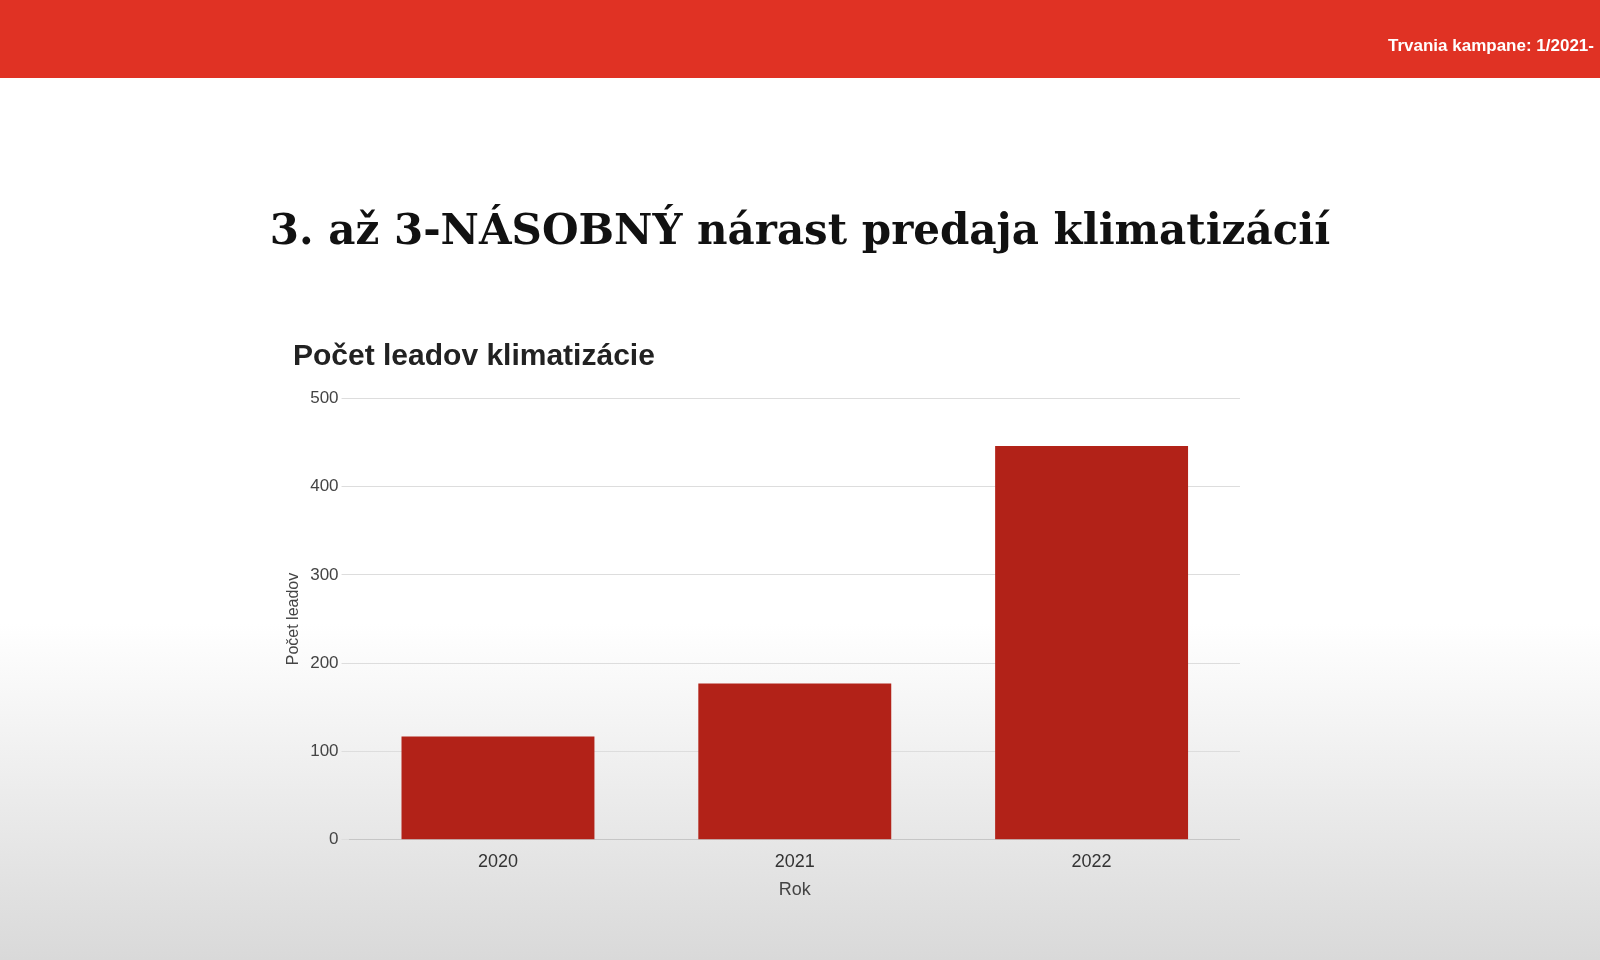  I want to click on y-tick-label: 100, so click(324, 751).